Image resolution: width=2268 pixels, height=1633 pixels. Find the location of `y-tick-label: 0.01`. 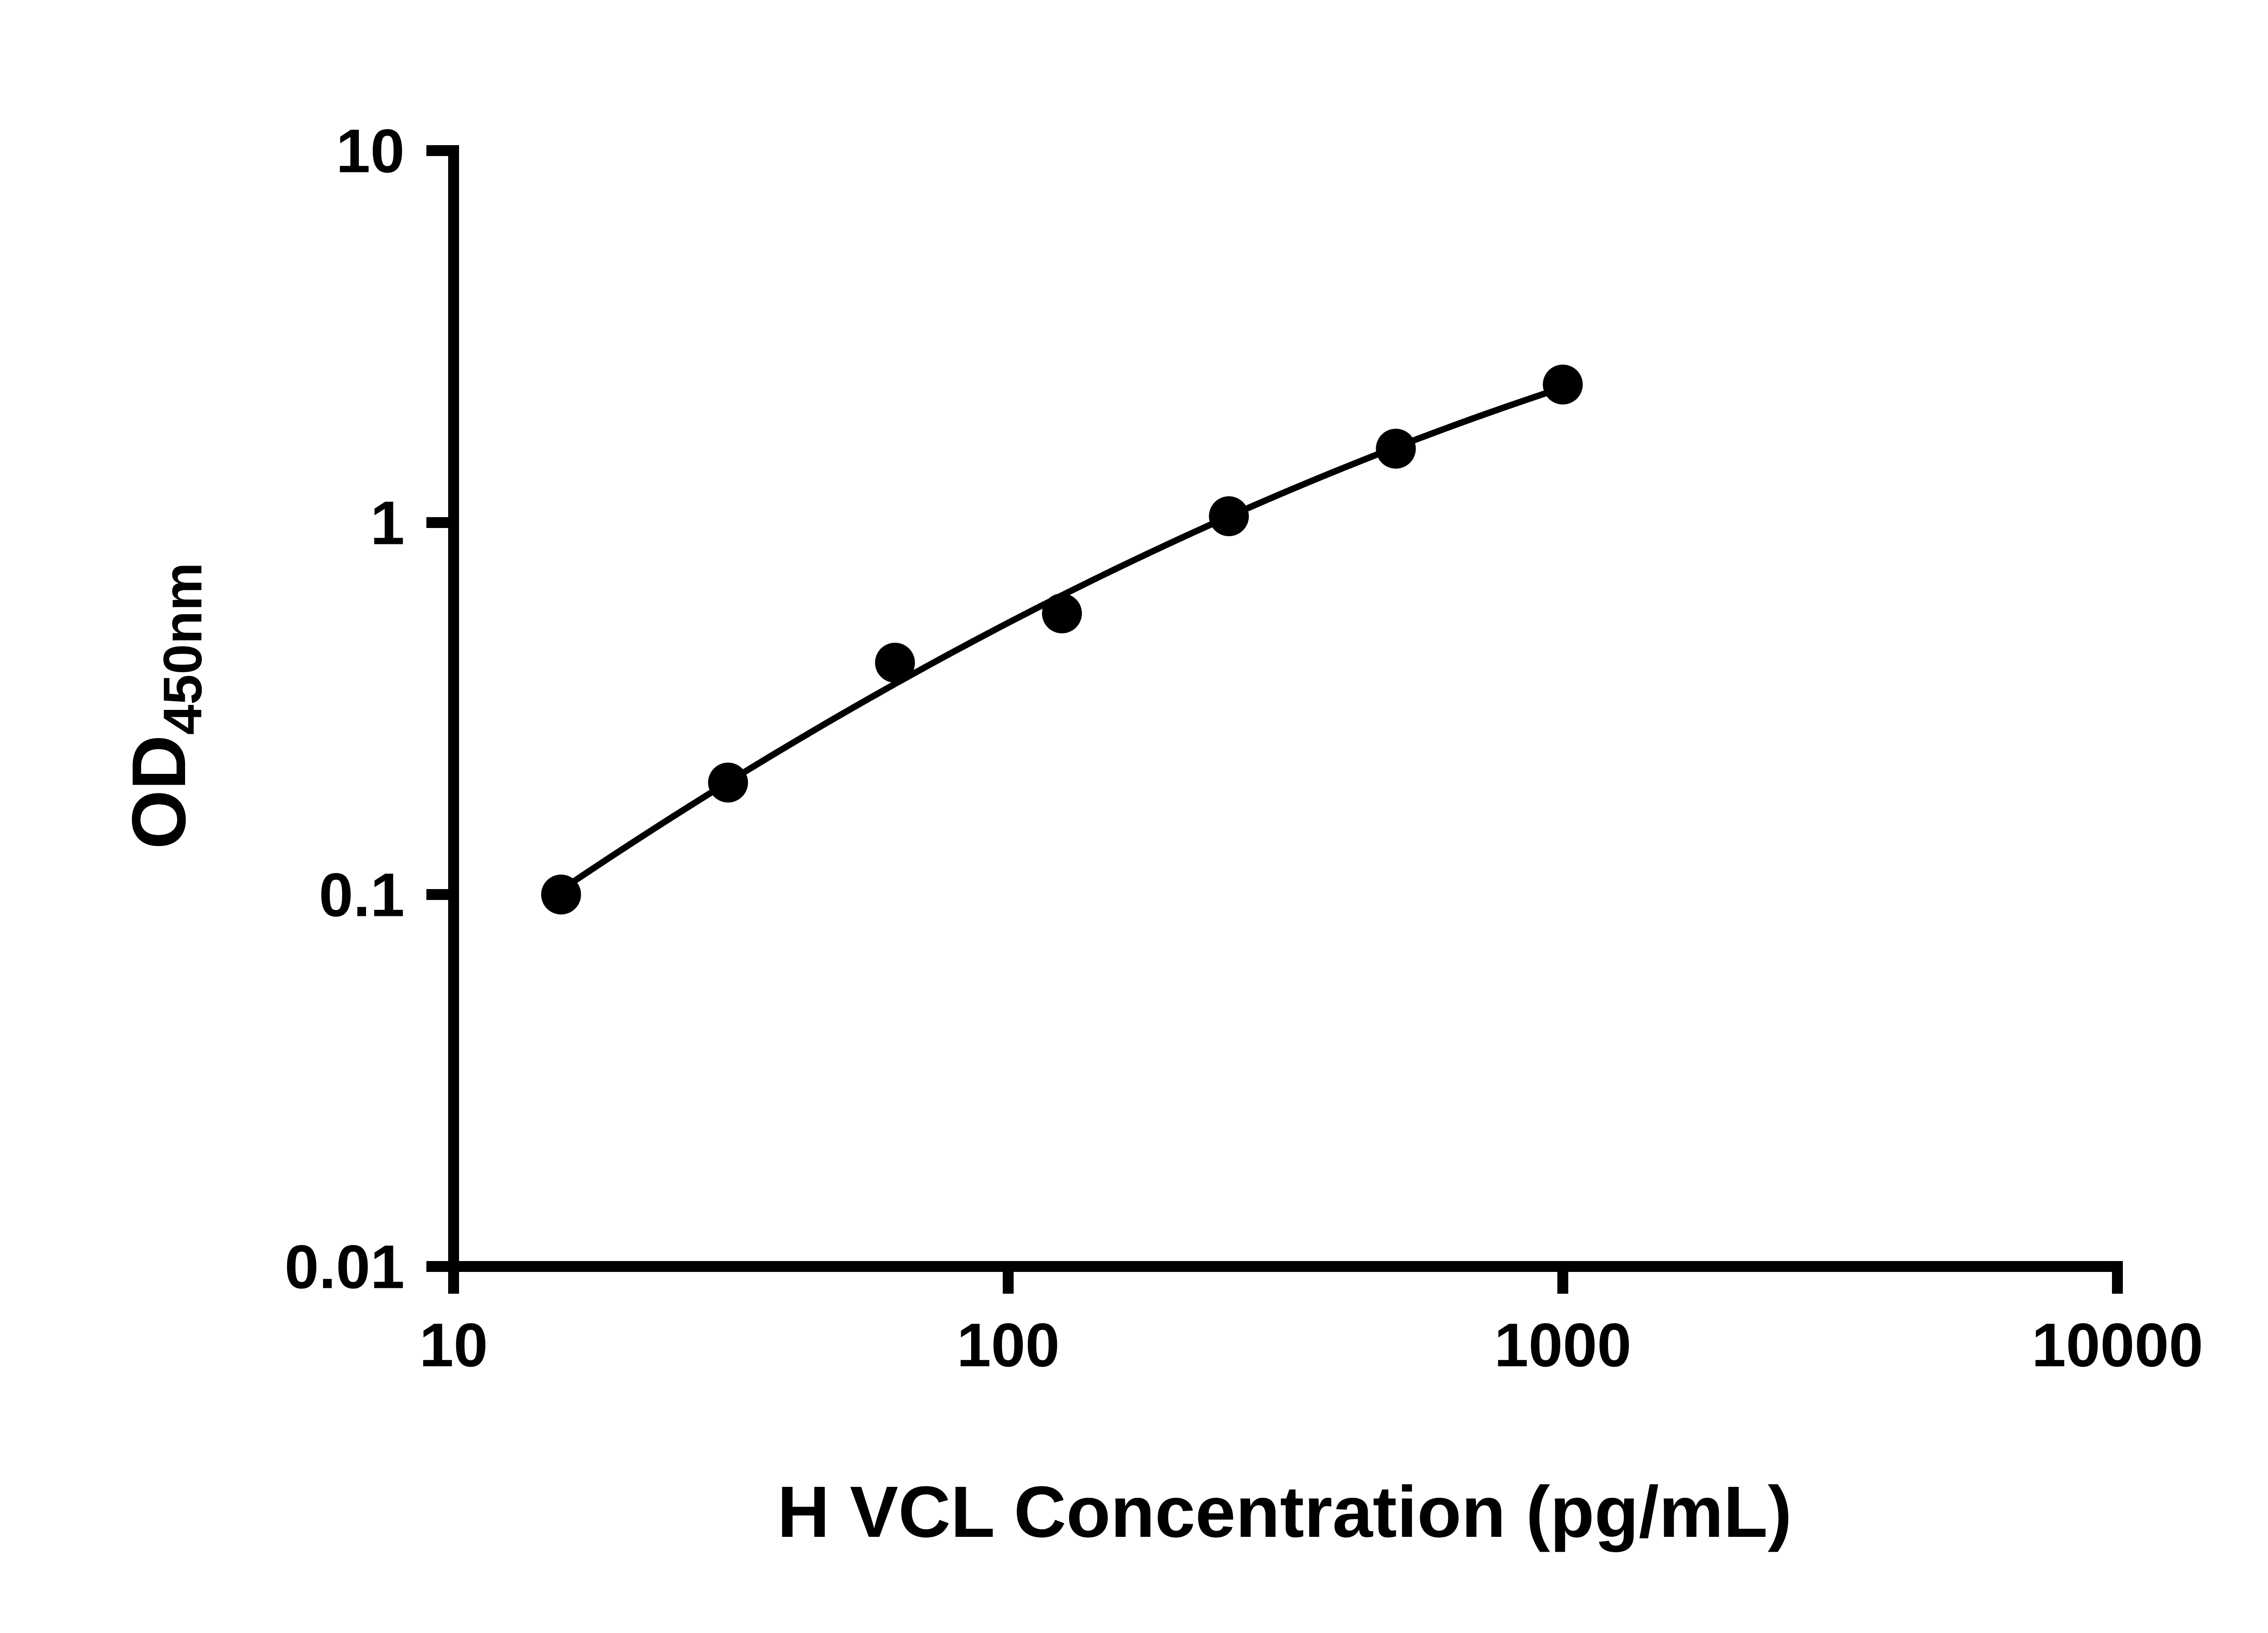

y-tick-label: 0.01 is located at coordinates (345, 1266).